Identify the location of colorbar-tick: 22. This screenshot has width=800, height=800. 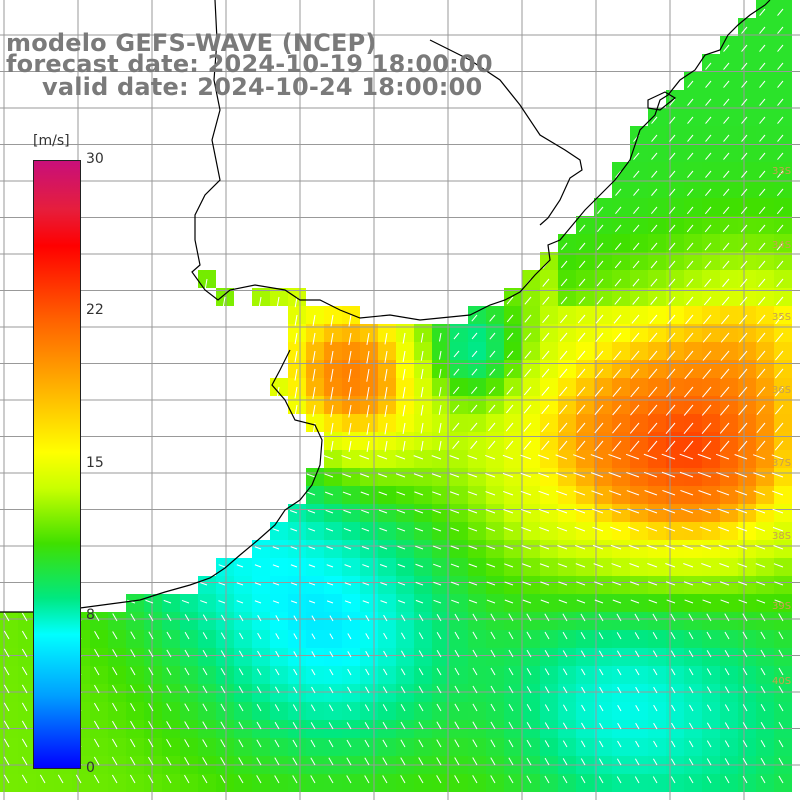
(95, 310).